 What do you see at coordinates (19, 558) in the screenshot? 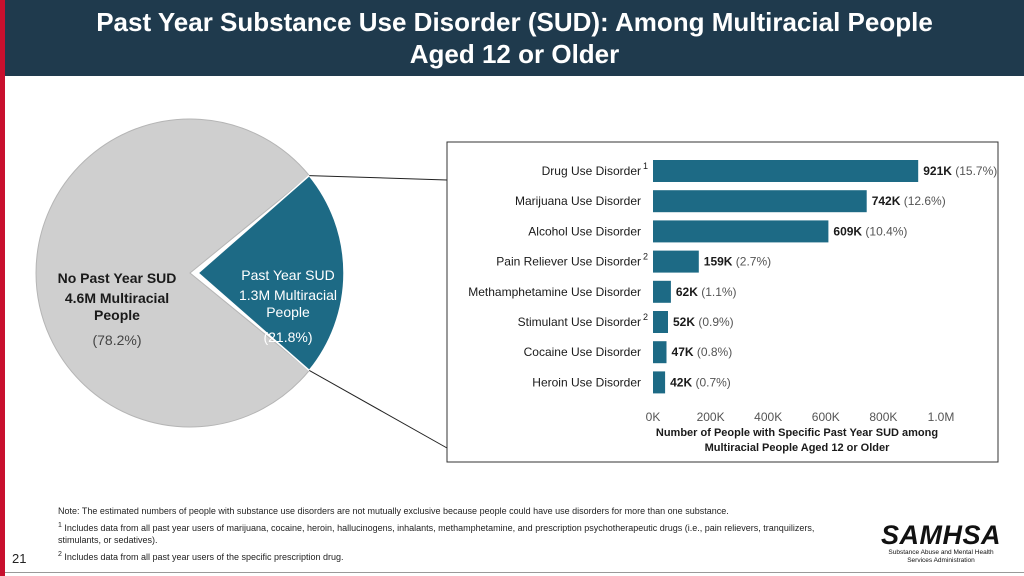
I see `page-number: 21` at bounding box center [19, 558].